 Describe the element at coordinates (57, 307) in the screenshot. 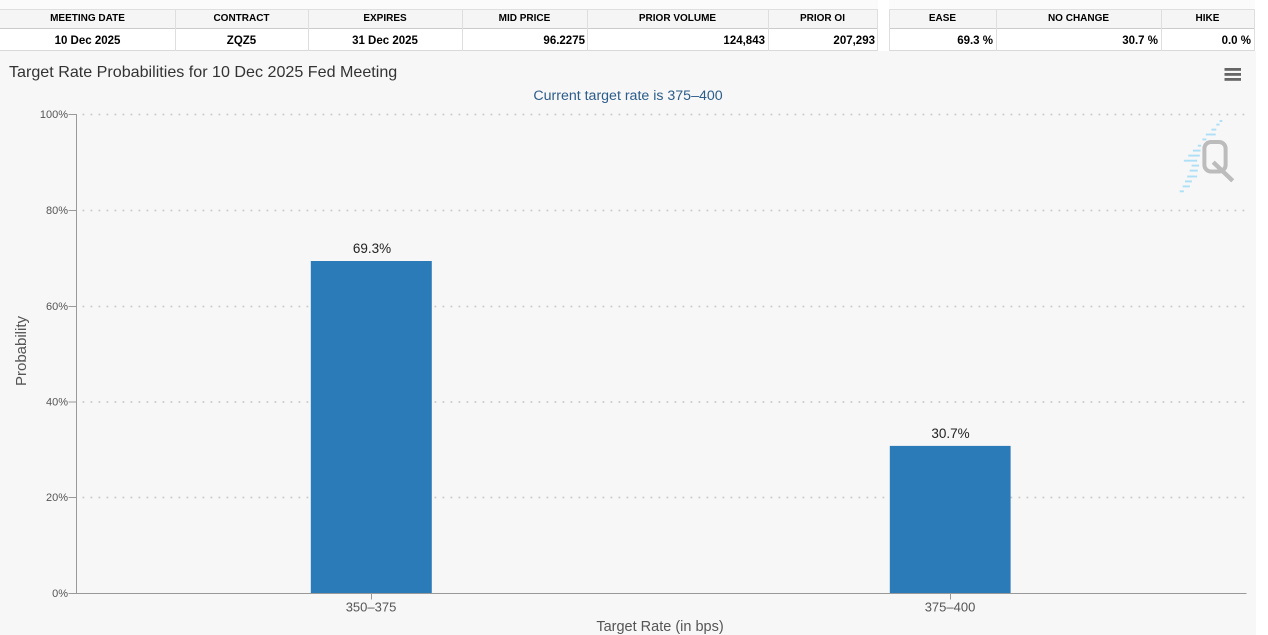

I see `svg-text: 60%` at that location.